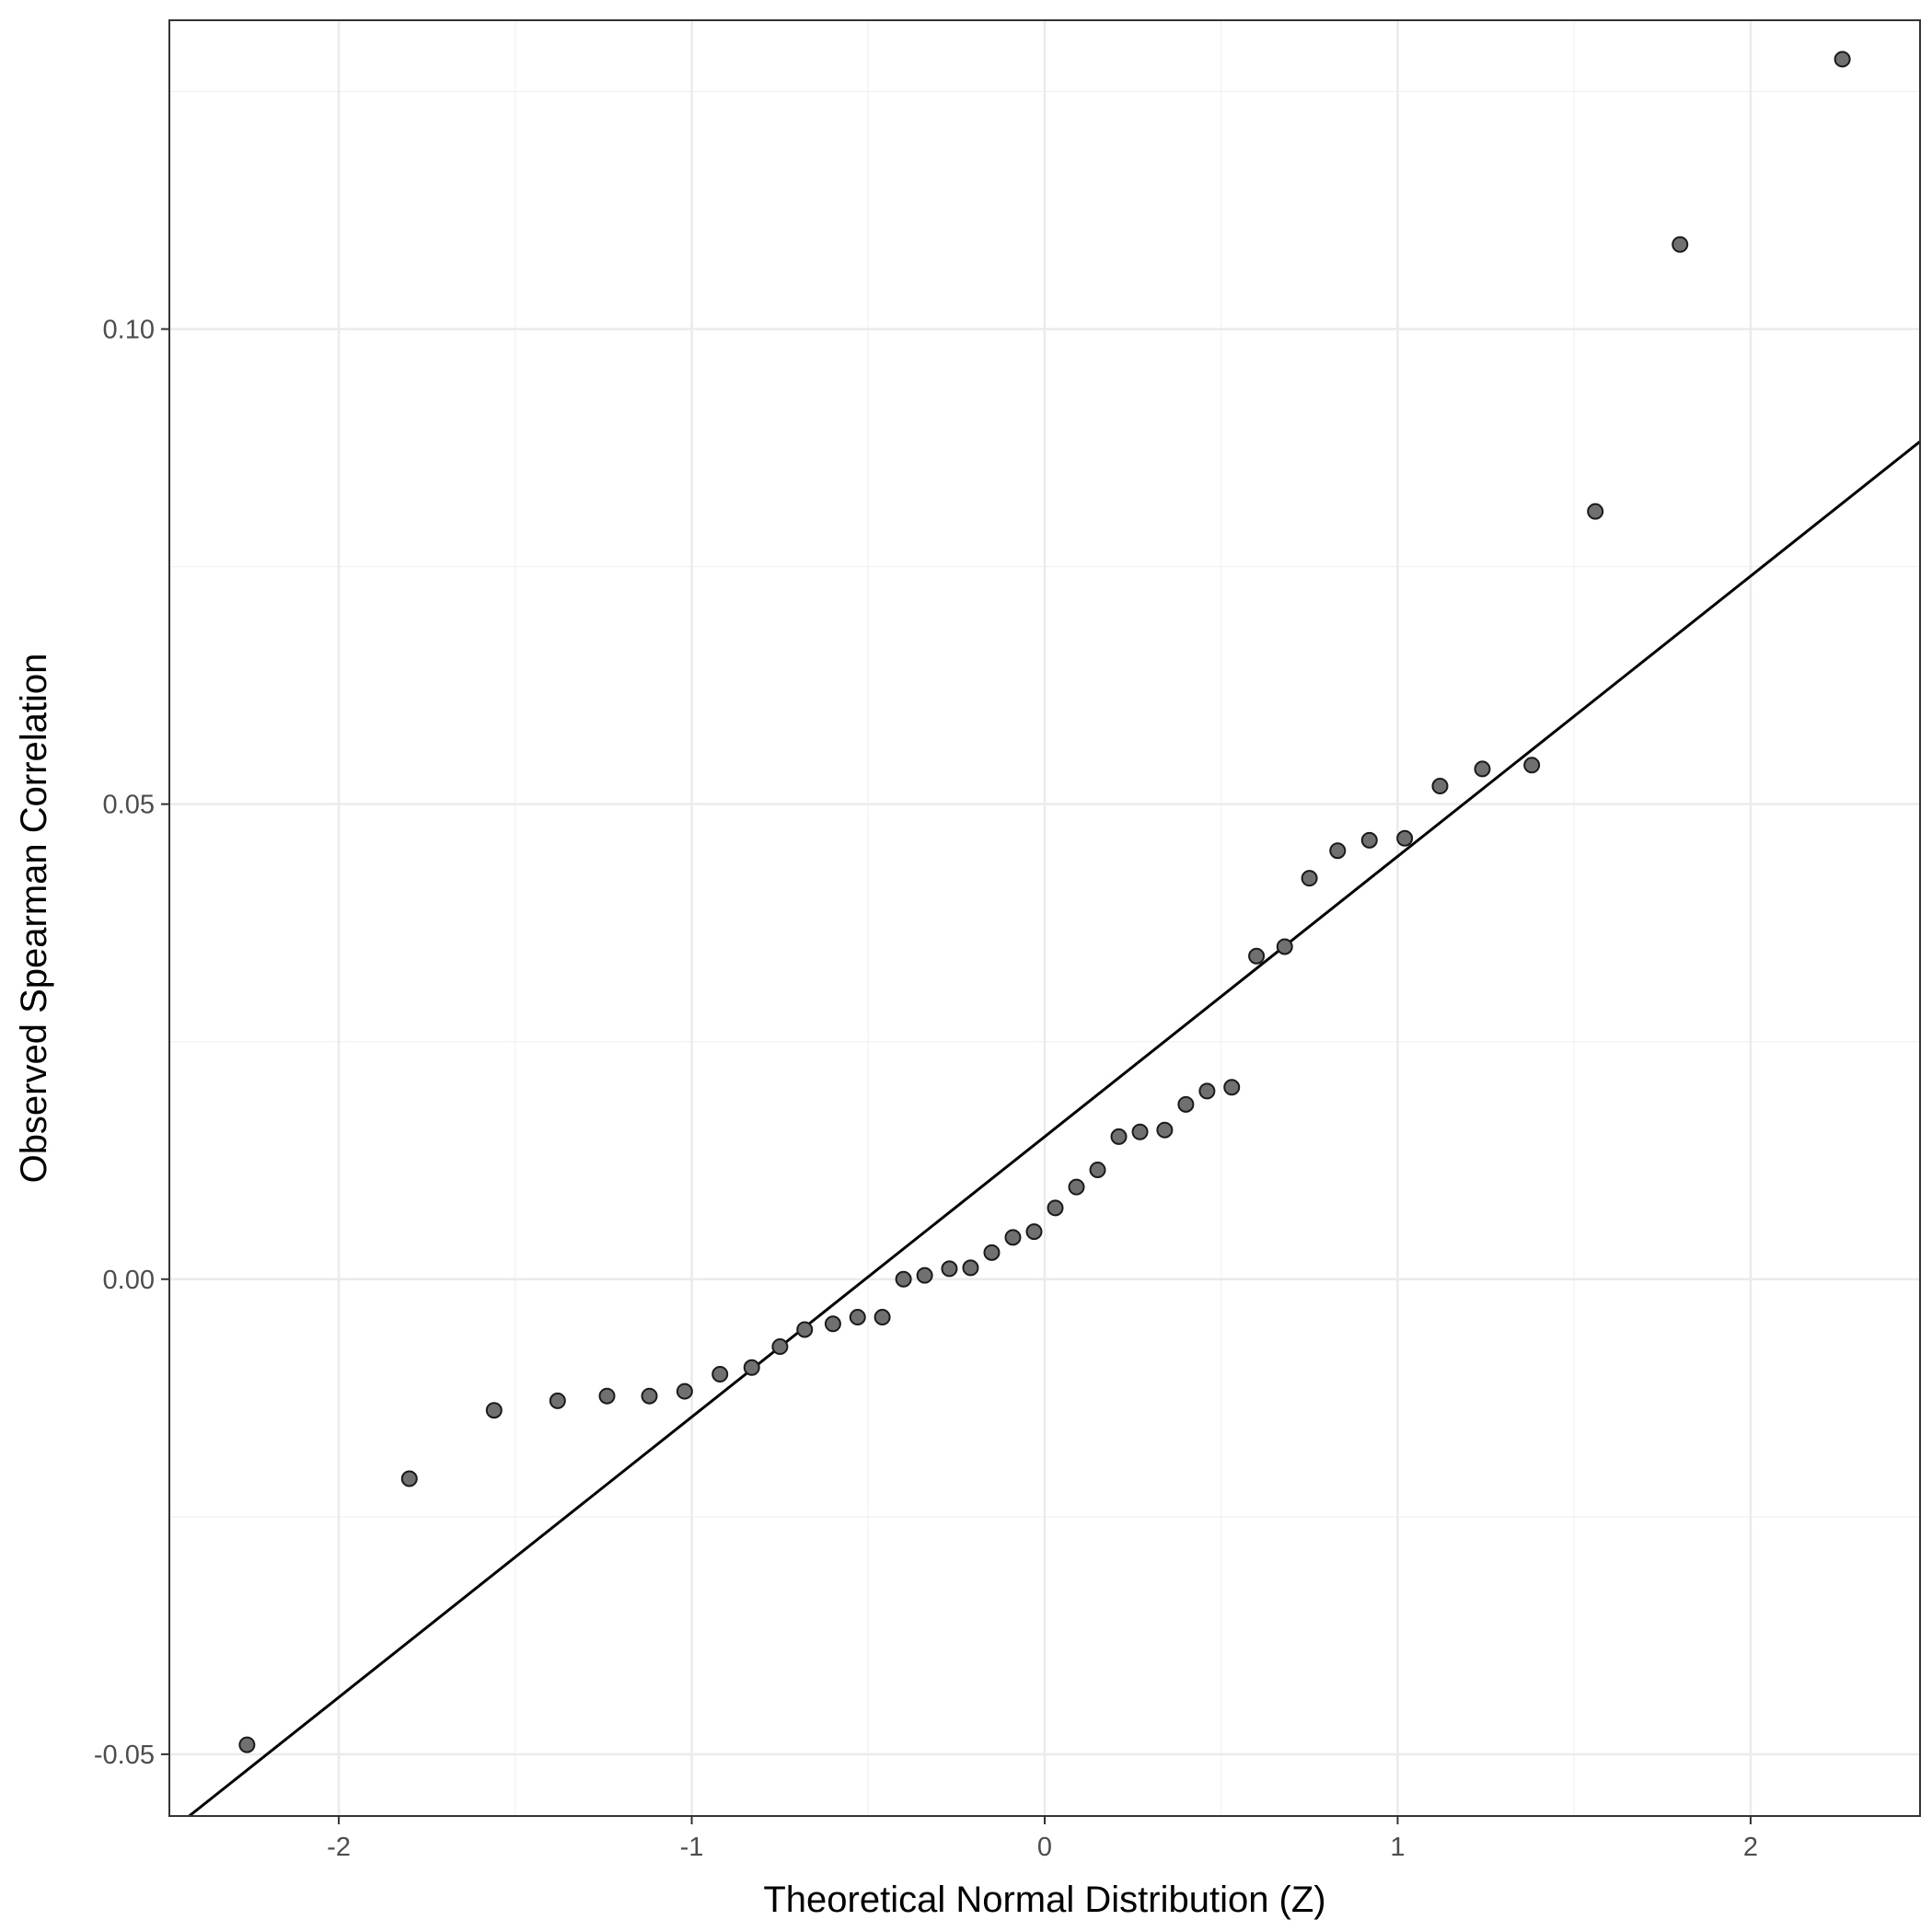  I want to click on y-tick-label: -0.05, so click(125, 1756).